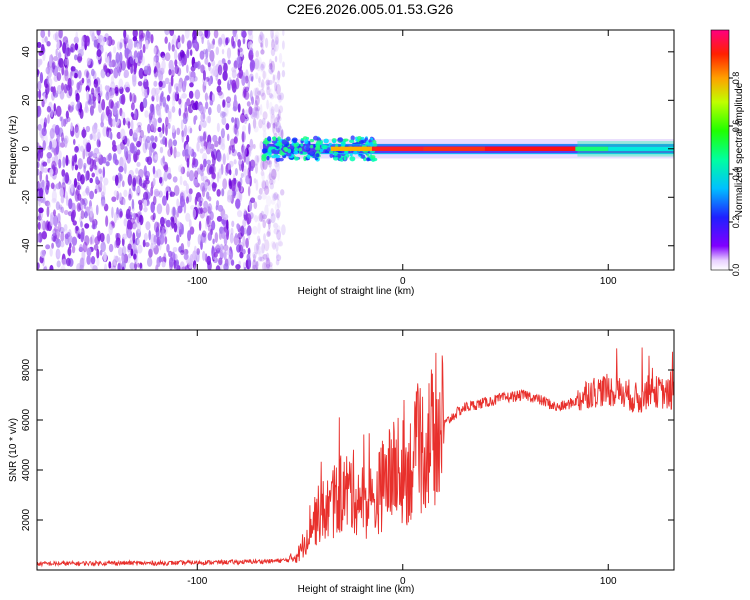 Image resolution: width=750 pixels, height=600 pixels. I want to click on signal-rim, so click(497, 145).